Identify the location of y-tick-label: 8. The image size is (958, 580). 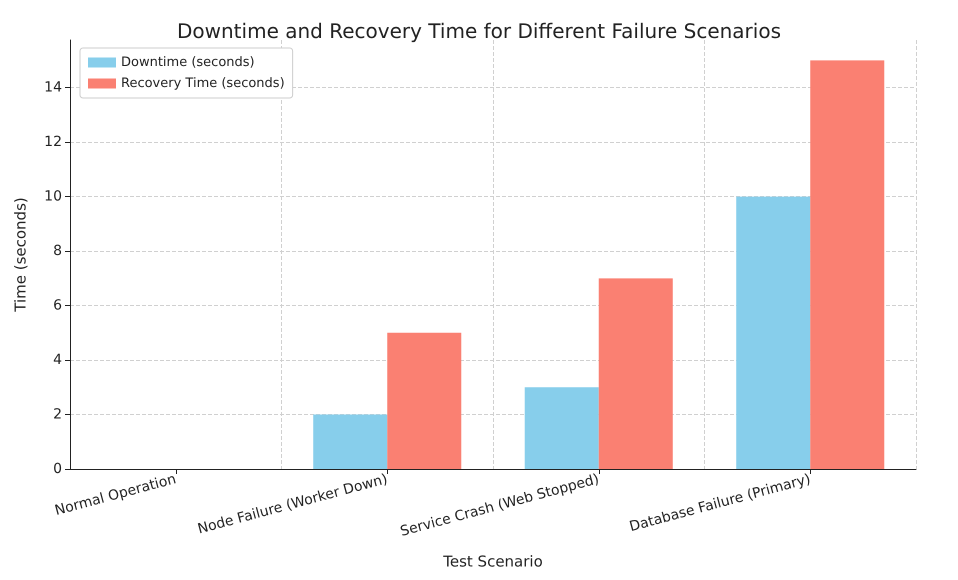
(57, 251).